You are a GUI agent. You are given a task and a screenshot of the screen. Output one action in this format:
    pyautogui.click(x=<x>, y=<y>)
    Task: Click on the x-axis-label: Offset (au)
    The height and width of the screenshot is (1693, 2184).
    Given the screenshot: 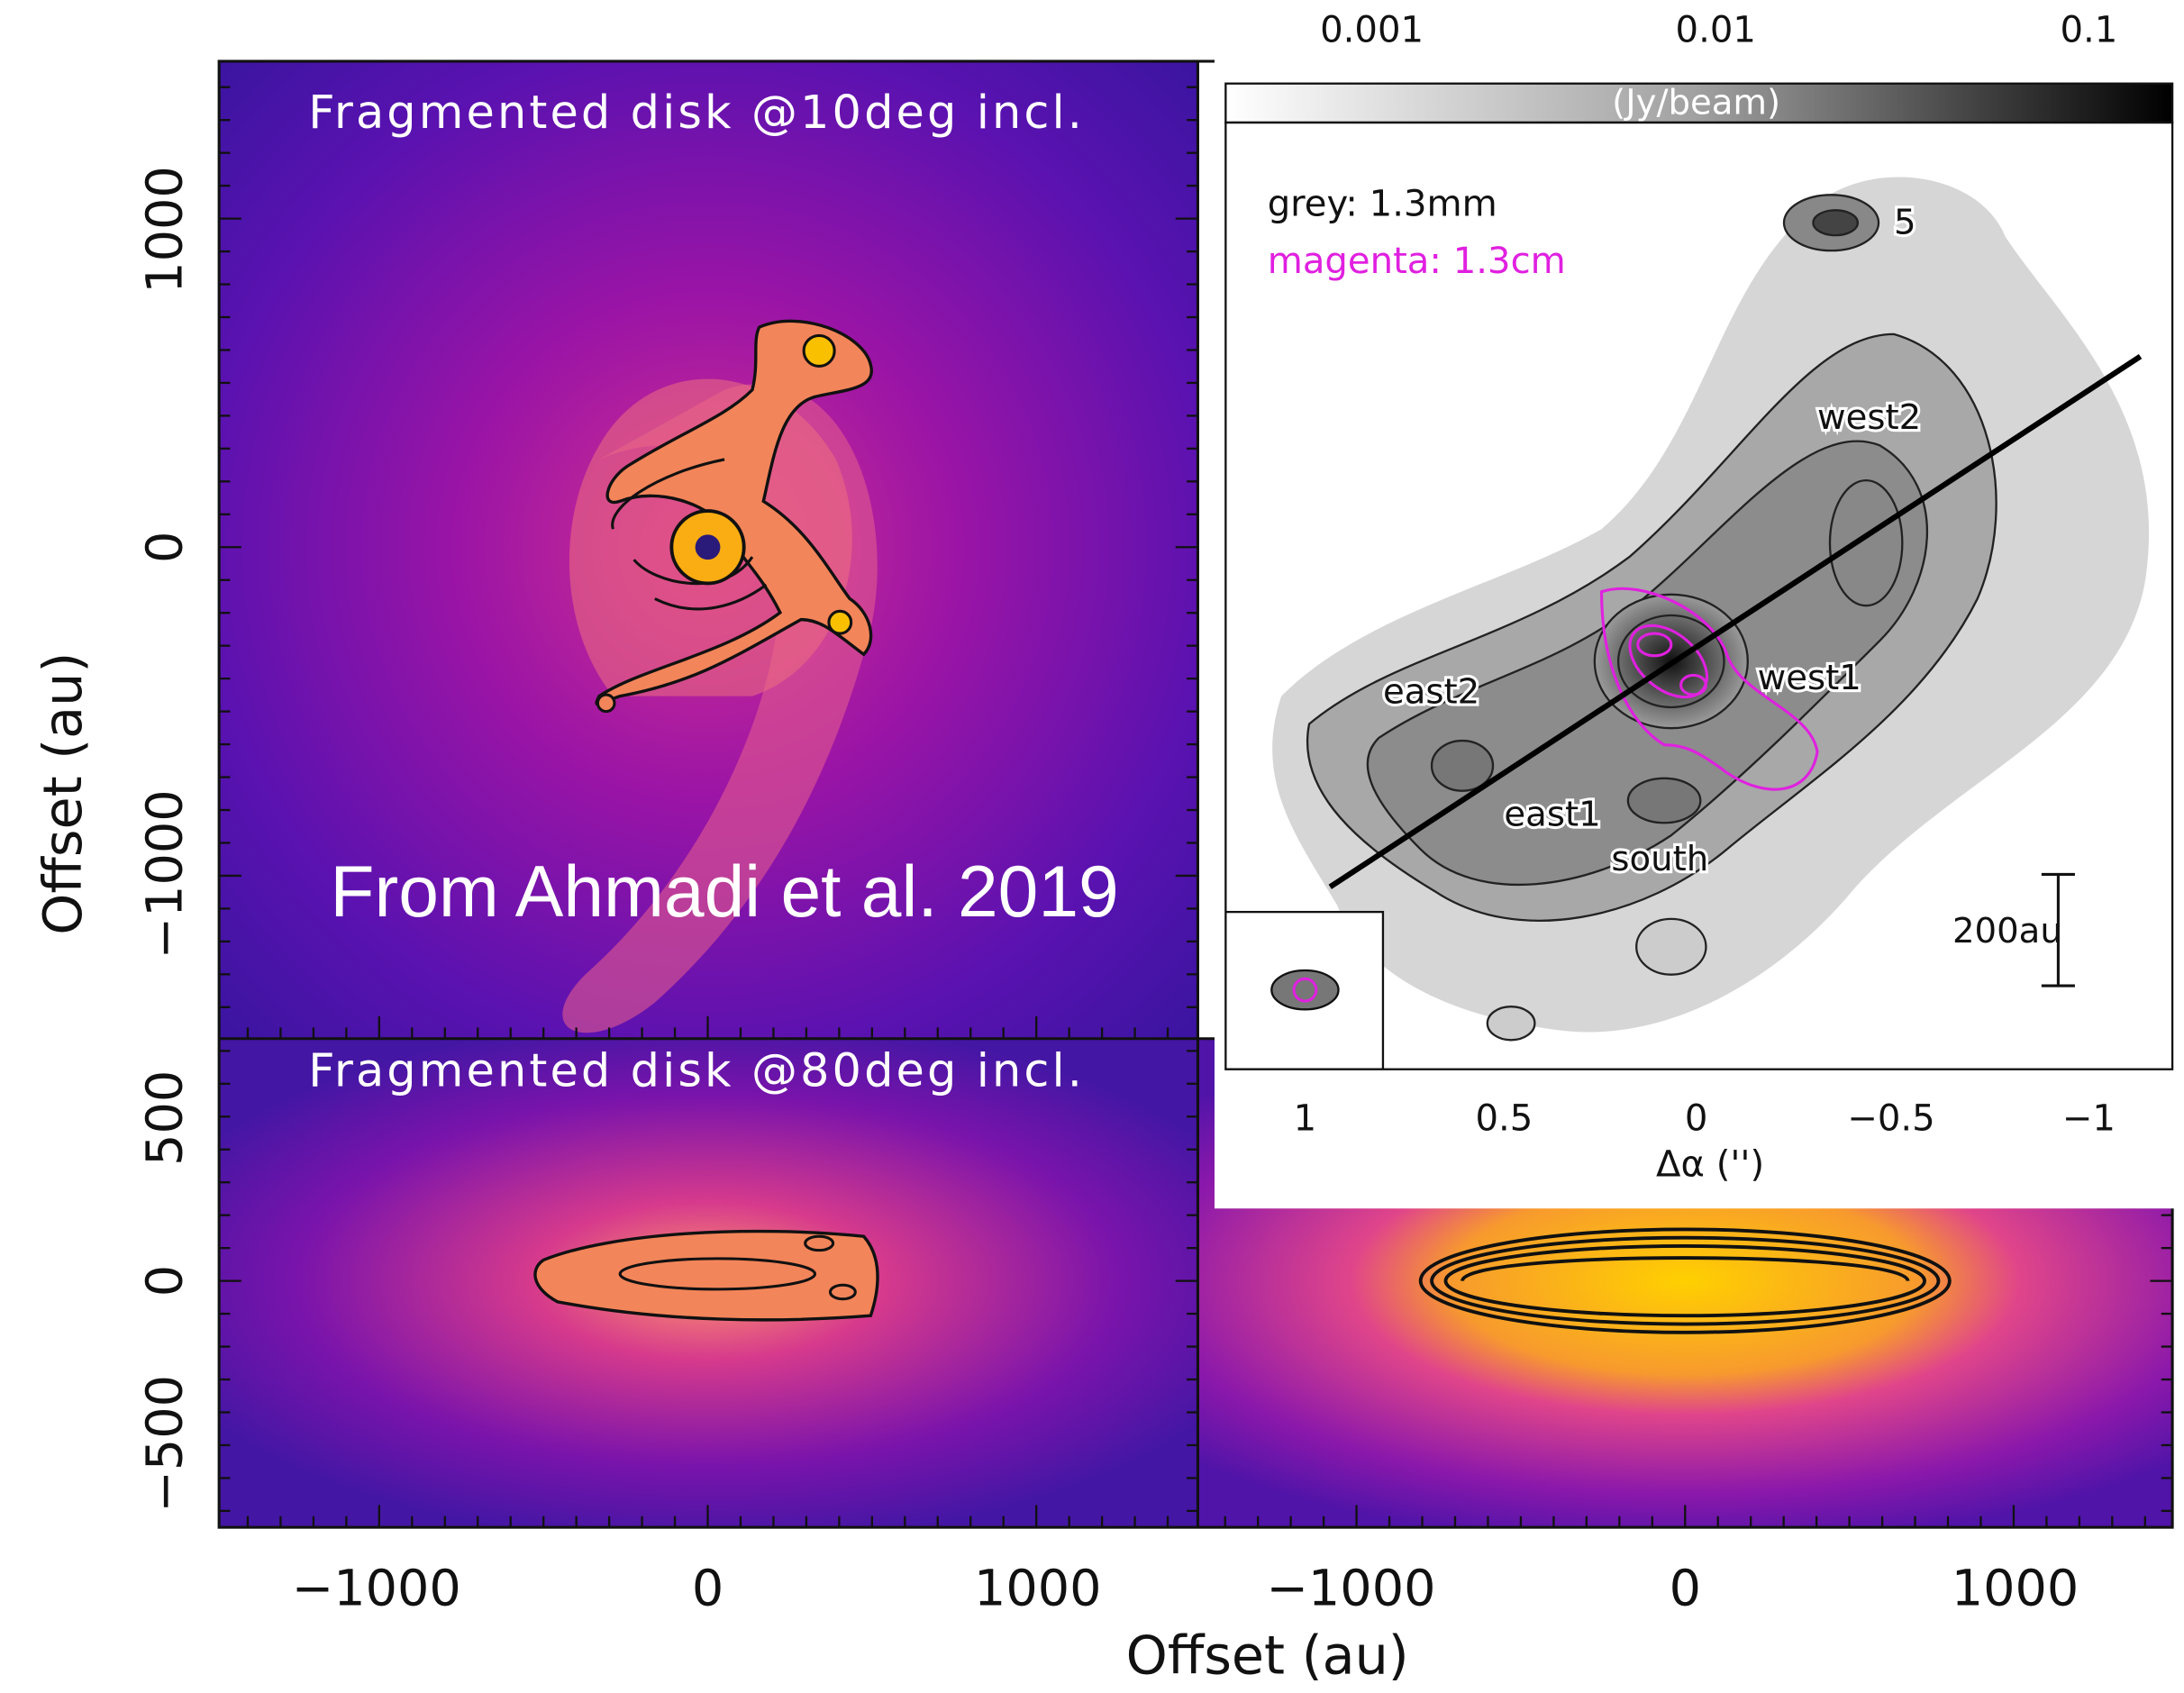 What is the action you would take?
    pyautogui.click(x=1268, y=1655)
    